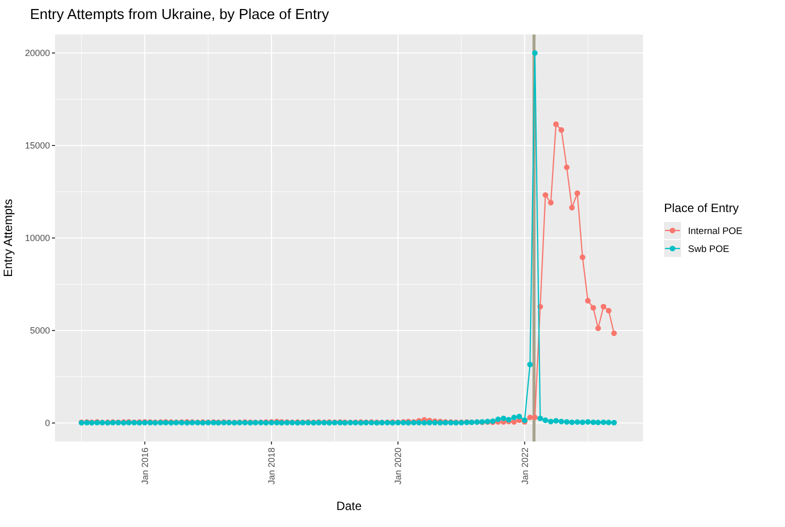 Image resolution: width=785 pixels, height=527 pixels. Describe the element at coordinates (8, 238) in the screenshot. I see `y-axis-title: Entry Attempts` at that location.